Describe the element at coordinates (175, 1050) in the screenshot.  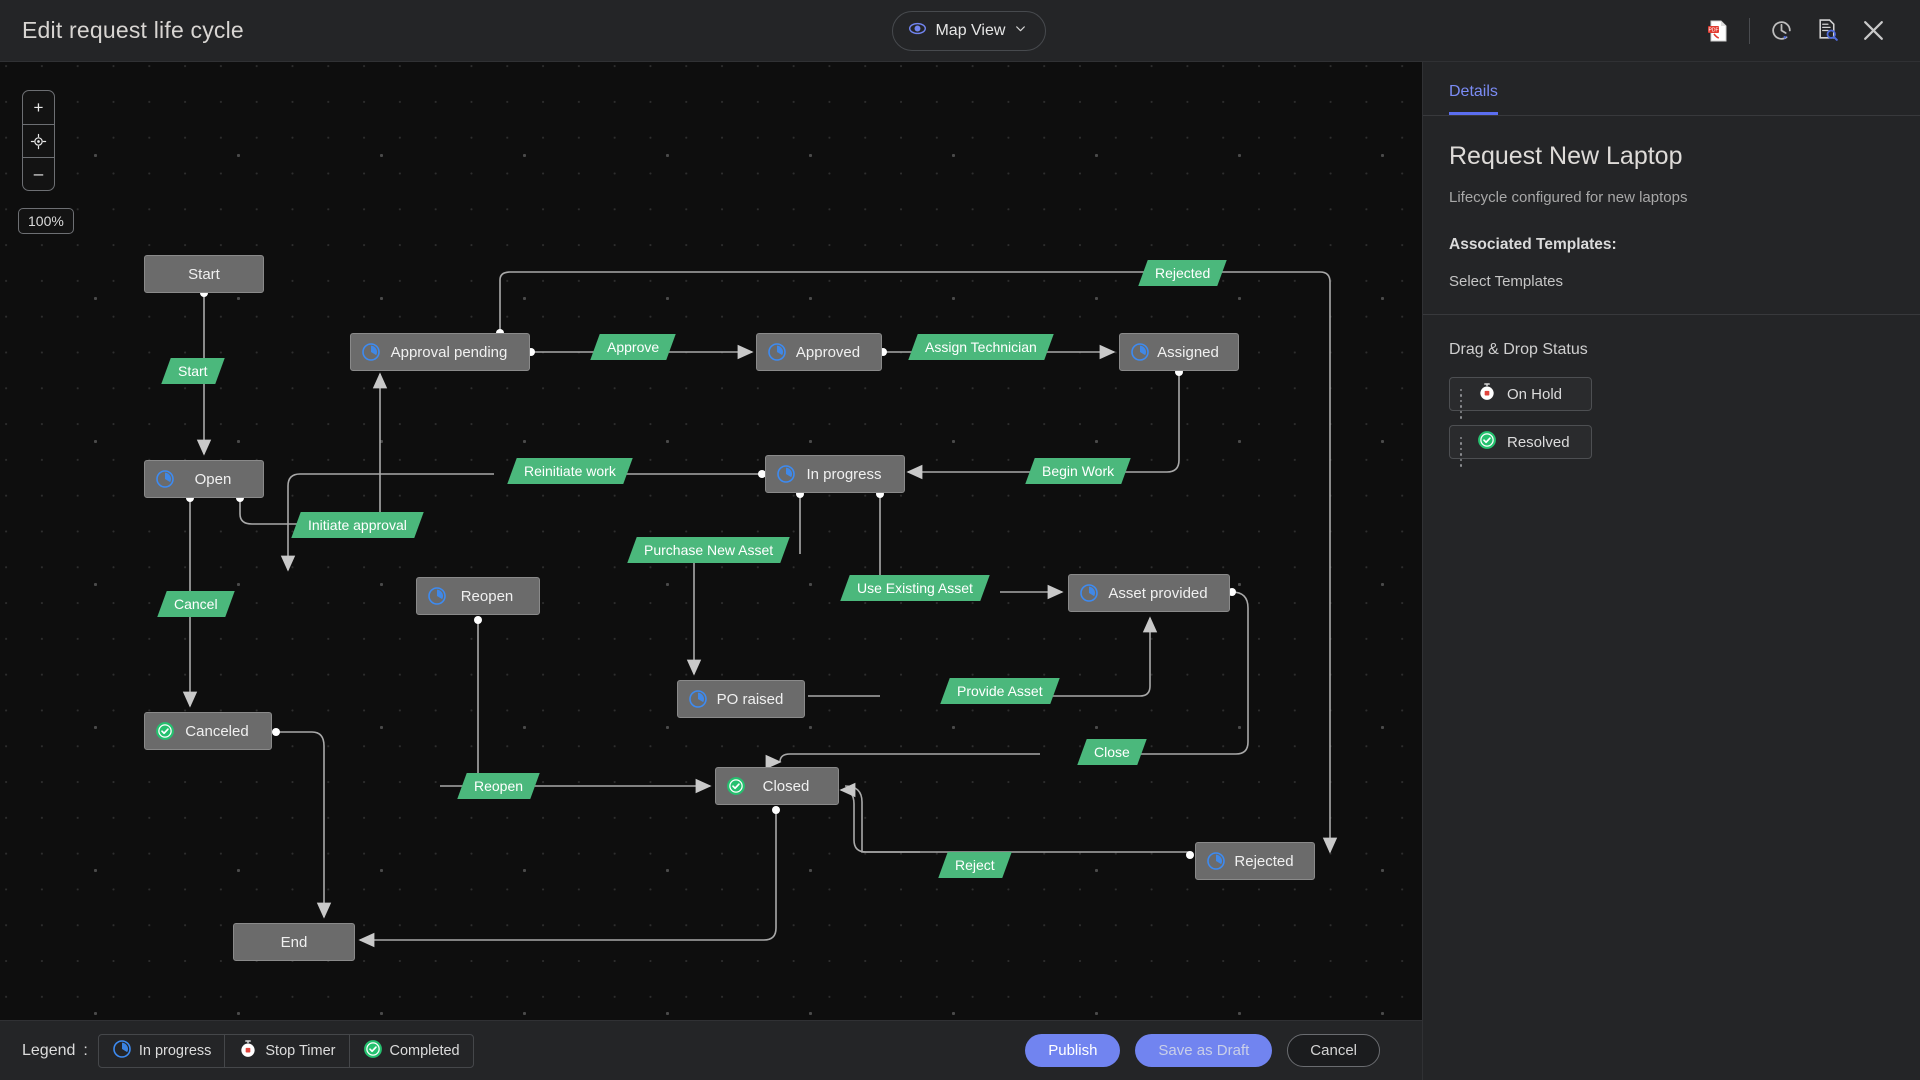
I see `legend-item-label: In progress` at that location.